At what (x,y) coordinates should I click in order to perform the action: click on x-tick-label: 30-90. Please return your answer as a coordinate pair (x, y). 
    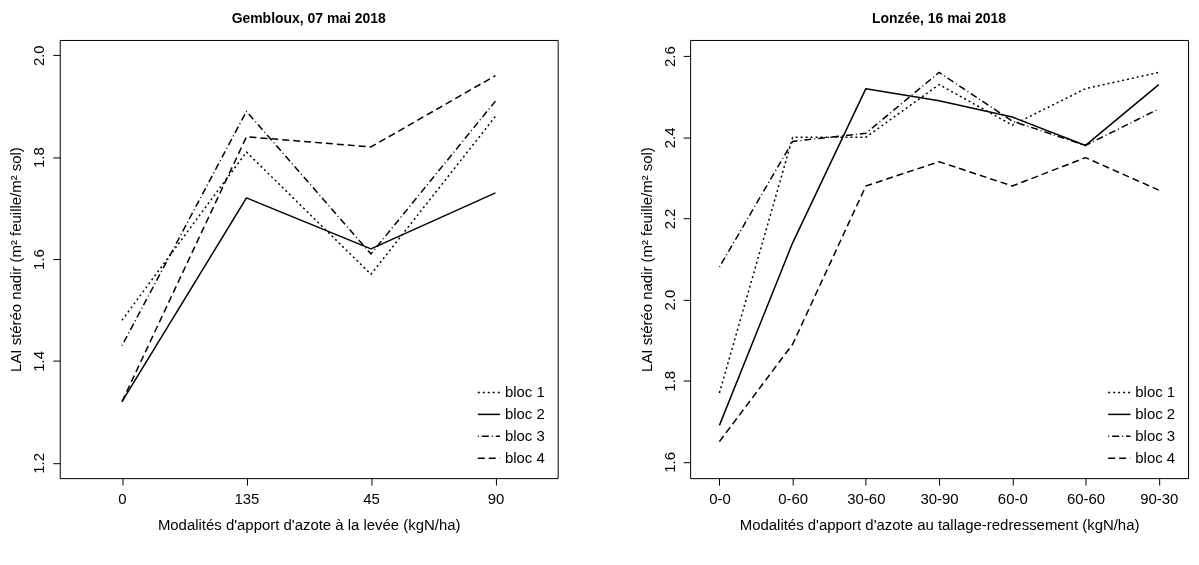
    Looking at the image, I should click on (939, 498).